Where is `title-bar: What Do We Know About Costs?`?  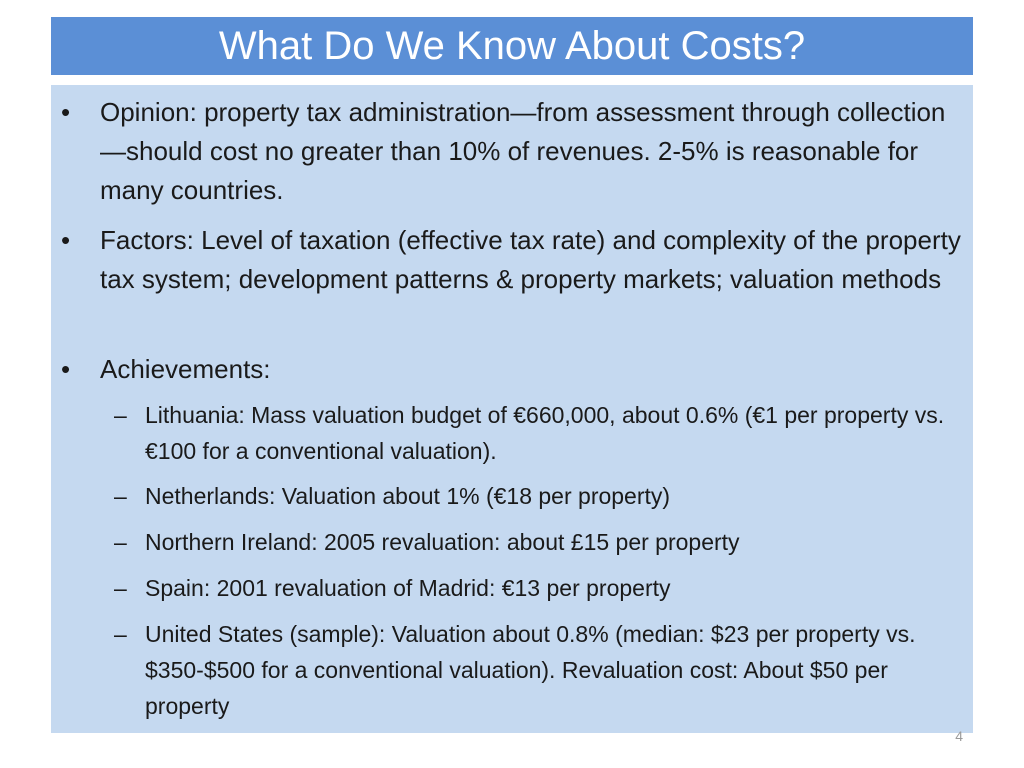 title-bar: What Do We Know About Costs? is located at coordinates (512, 46).